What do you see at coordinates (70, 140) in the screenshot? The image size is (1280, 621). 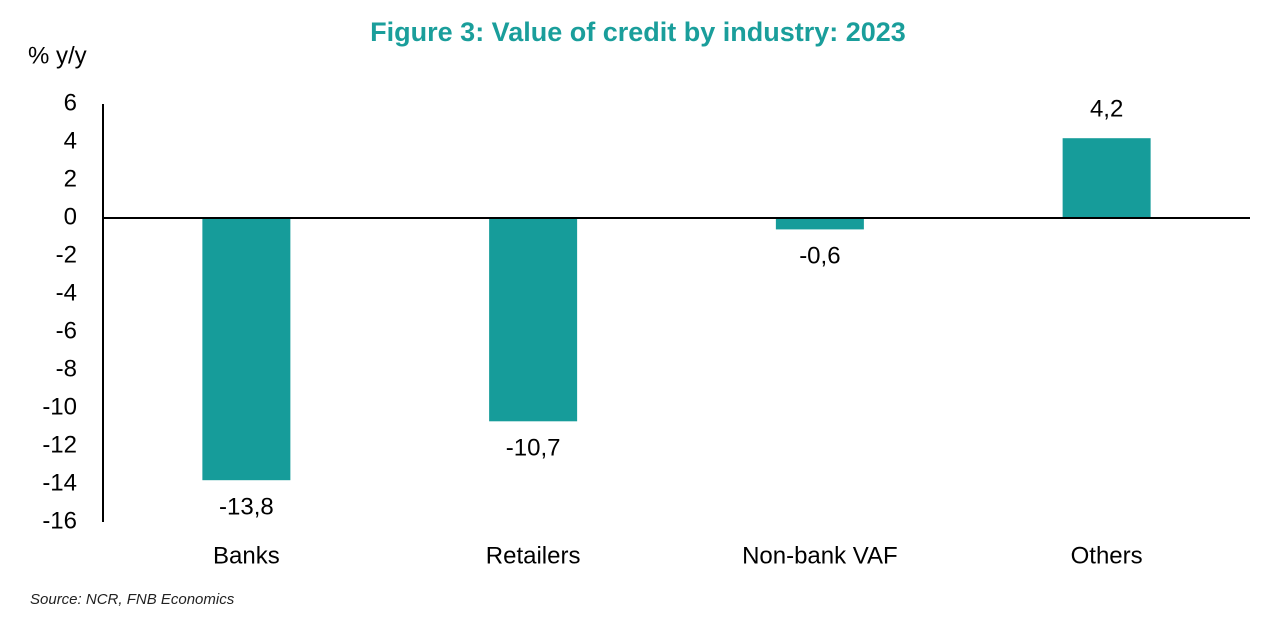 I see `y-tick-label: 4` at bounding box center [70, 140].